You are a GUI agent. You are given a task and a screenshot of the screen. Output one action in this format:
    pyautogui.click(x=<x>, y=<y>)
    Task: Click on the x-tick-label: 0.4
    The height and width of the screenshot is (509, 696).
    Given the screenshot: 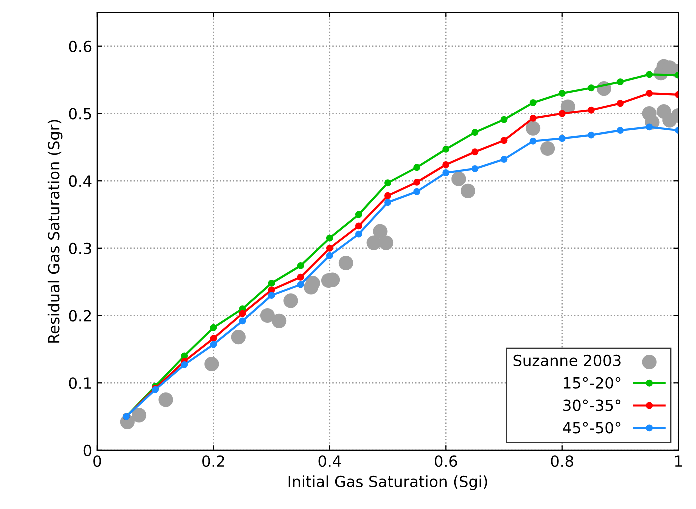 What is the action you would take?
    pyautogui.click(x=330, y=462)
    